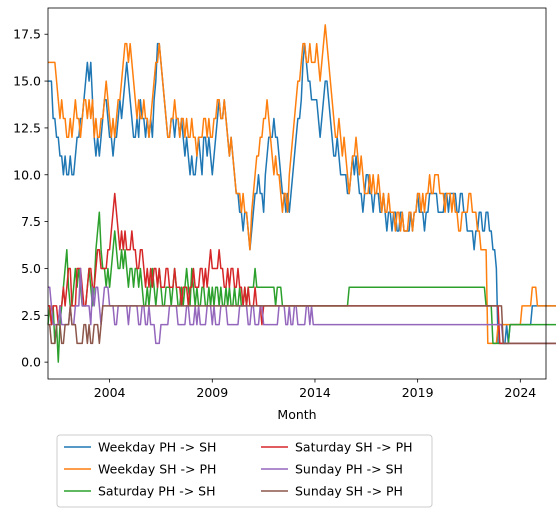  I want to click on x-tick-label: 2009, so click(212, 392).